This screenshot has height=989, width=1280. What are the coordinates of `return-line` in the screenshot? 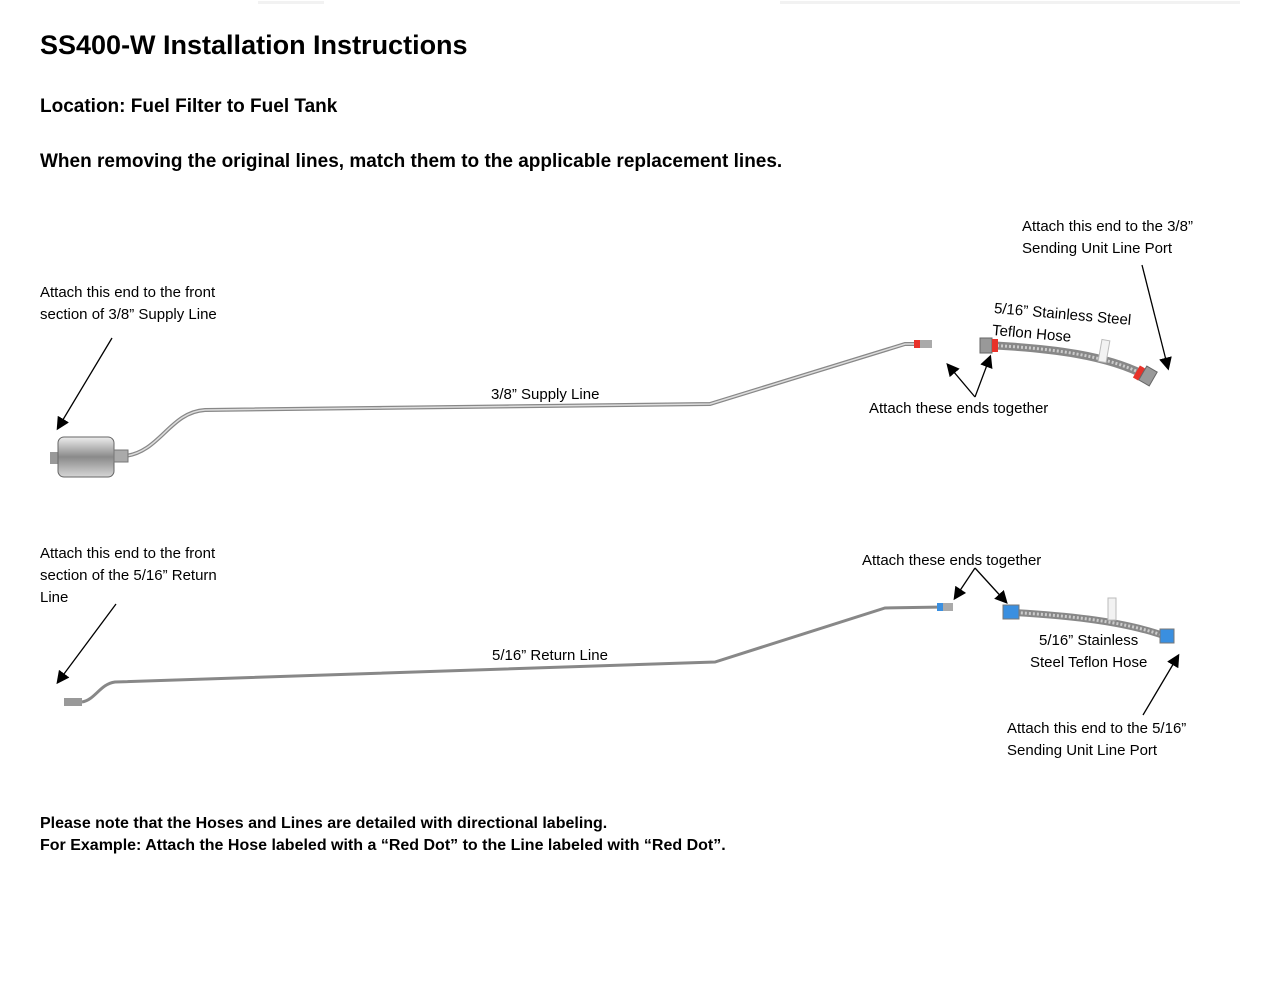 It's located at (508, 654).